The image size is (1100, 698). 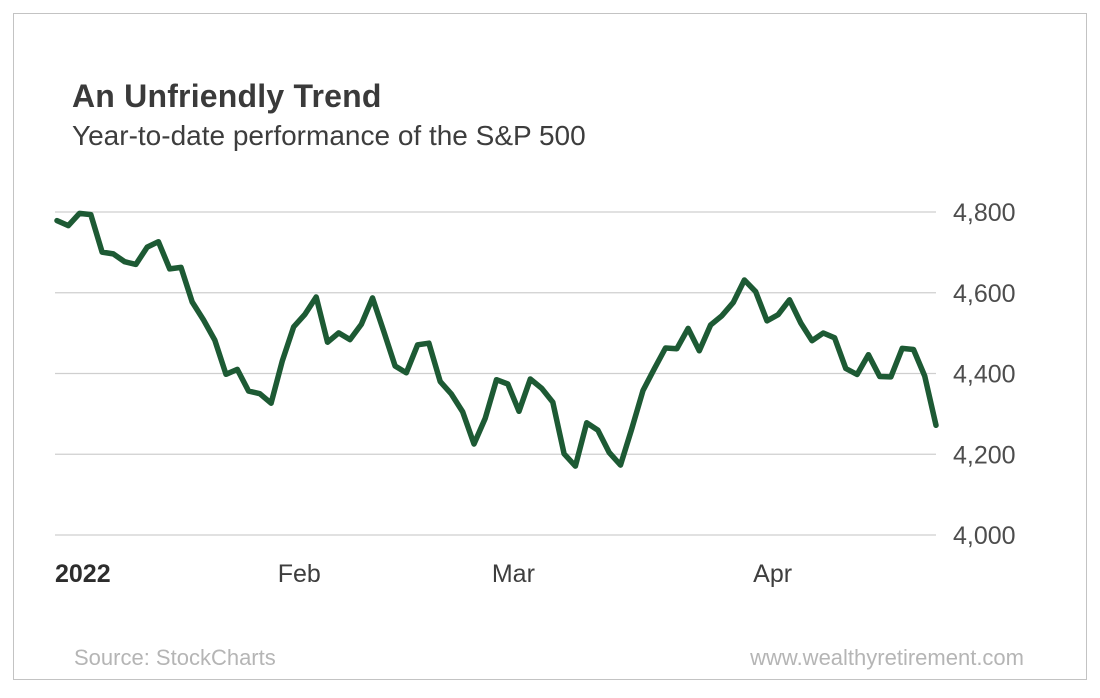 What do you see at coordinates (329, 135) in the screenshot?
I see `chart-subtitle: Year-to-date performance of the S&P 500` at bounding box center [329, 135].